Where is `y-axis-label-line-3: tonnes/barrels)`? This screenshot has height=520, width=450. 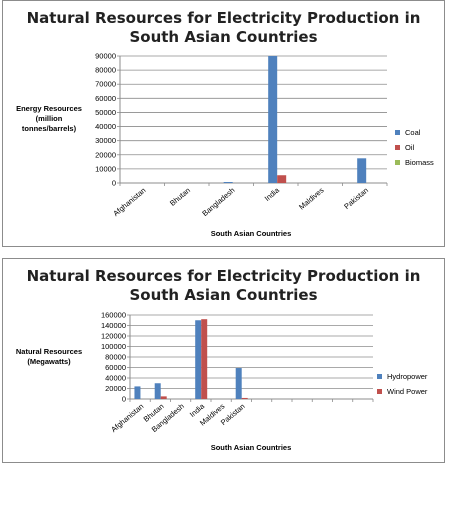
y-axis-label-line-3: tonnes/barrels) is located at coordinates (49, 128).